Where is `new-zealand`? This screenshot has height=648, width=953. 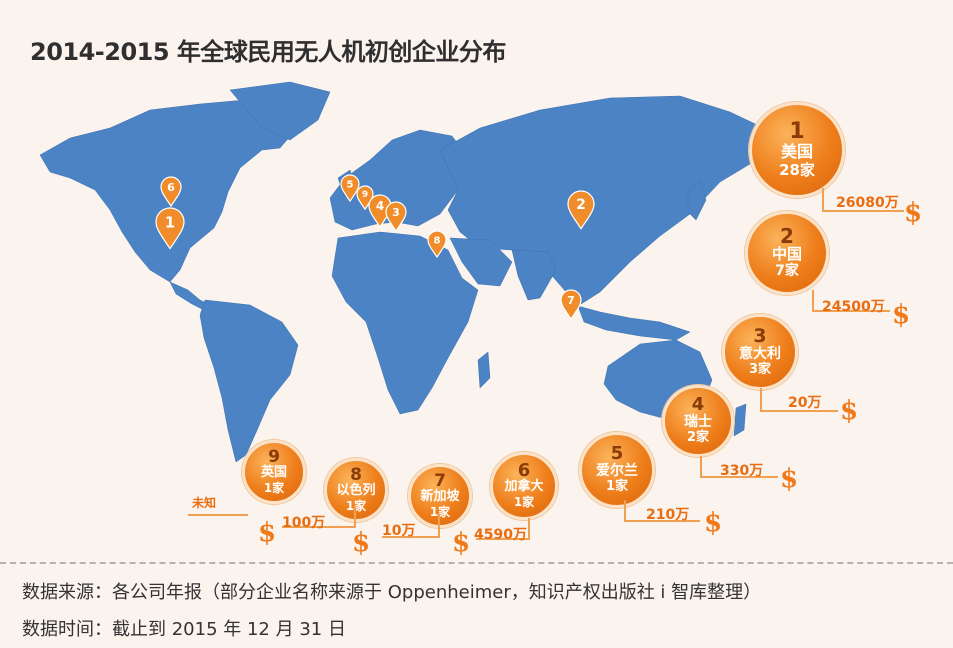 new-zealand is located at coordinates (740, 420).